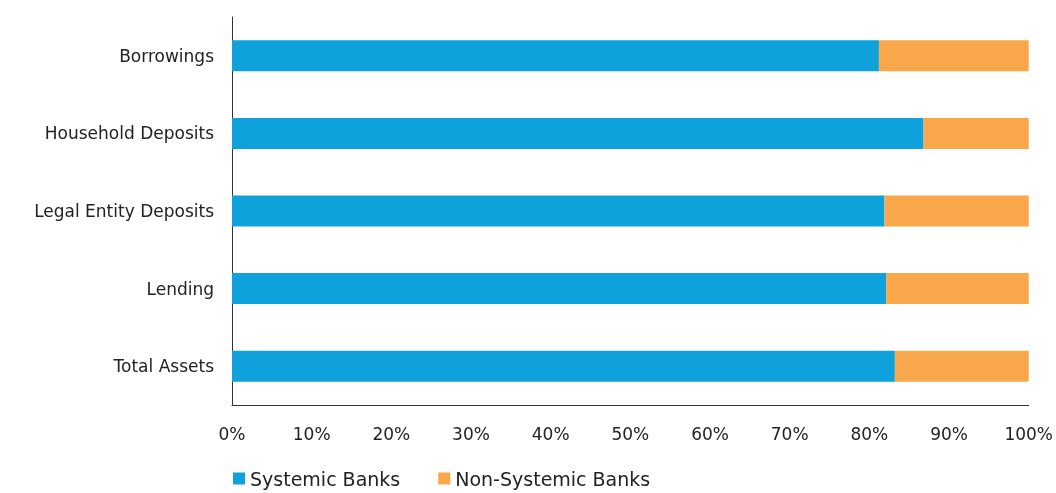 The height and width of the screenshot is (493, 1056). What do you see at coordinates (789, 433) in the screenshot?
I see `x-tick-label: 70%` at bounding box center [789, 433].